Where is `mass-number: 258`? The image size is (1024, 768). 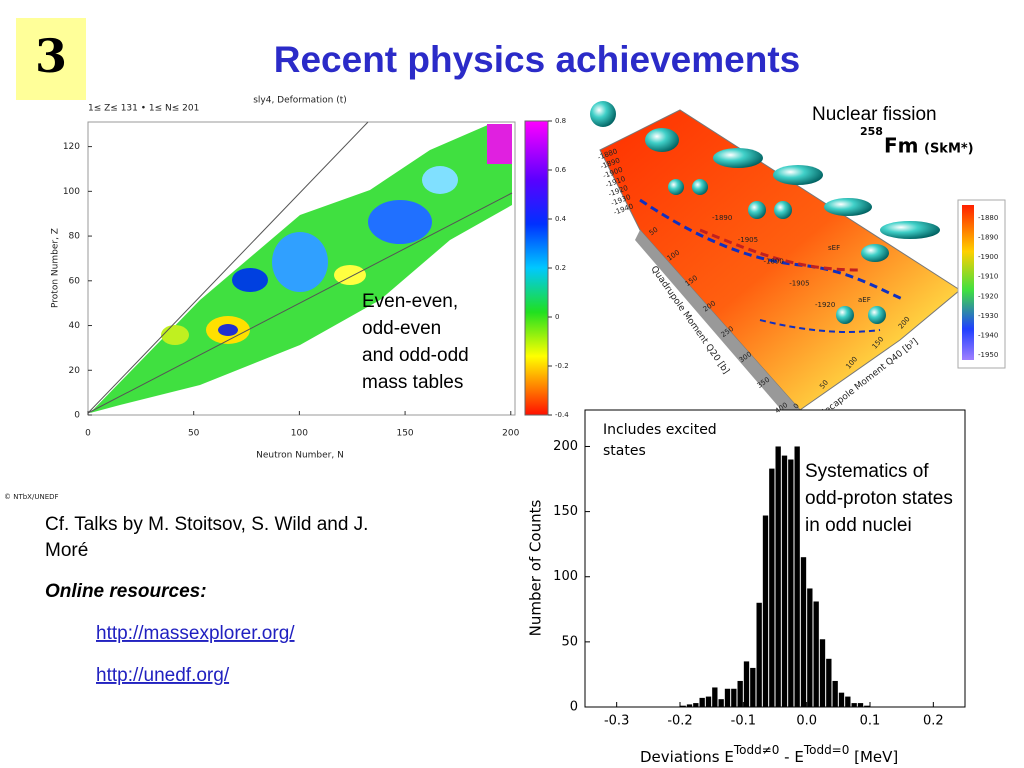
mass-number: 258 is located at coordinates (871, 131).